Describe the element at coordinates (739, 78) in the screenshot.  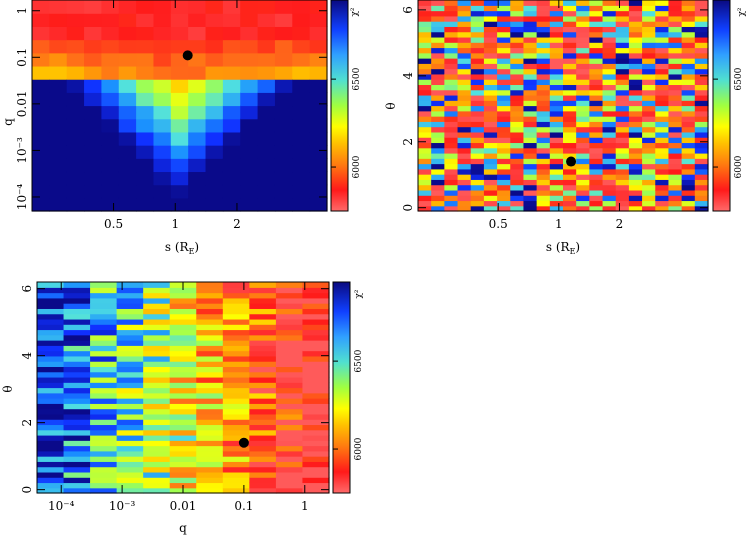
I see `colorbar-tick-label: 6500` at that location.